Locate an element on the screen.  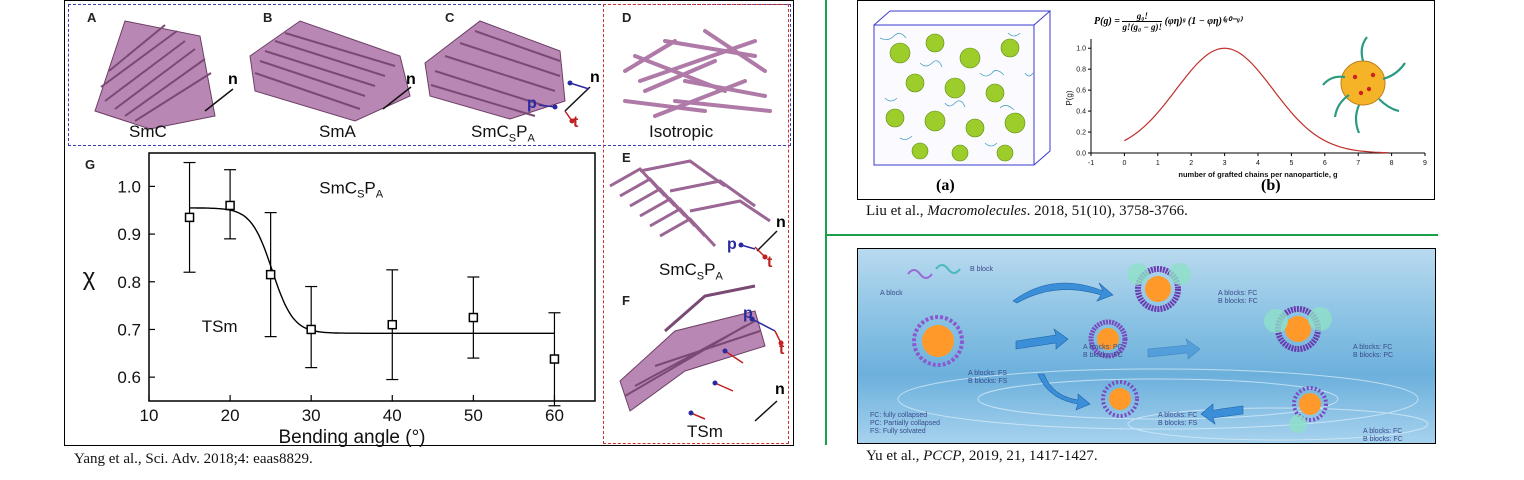
vector-n-f: n is located at coordinates (780, 389).